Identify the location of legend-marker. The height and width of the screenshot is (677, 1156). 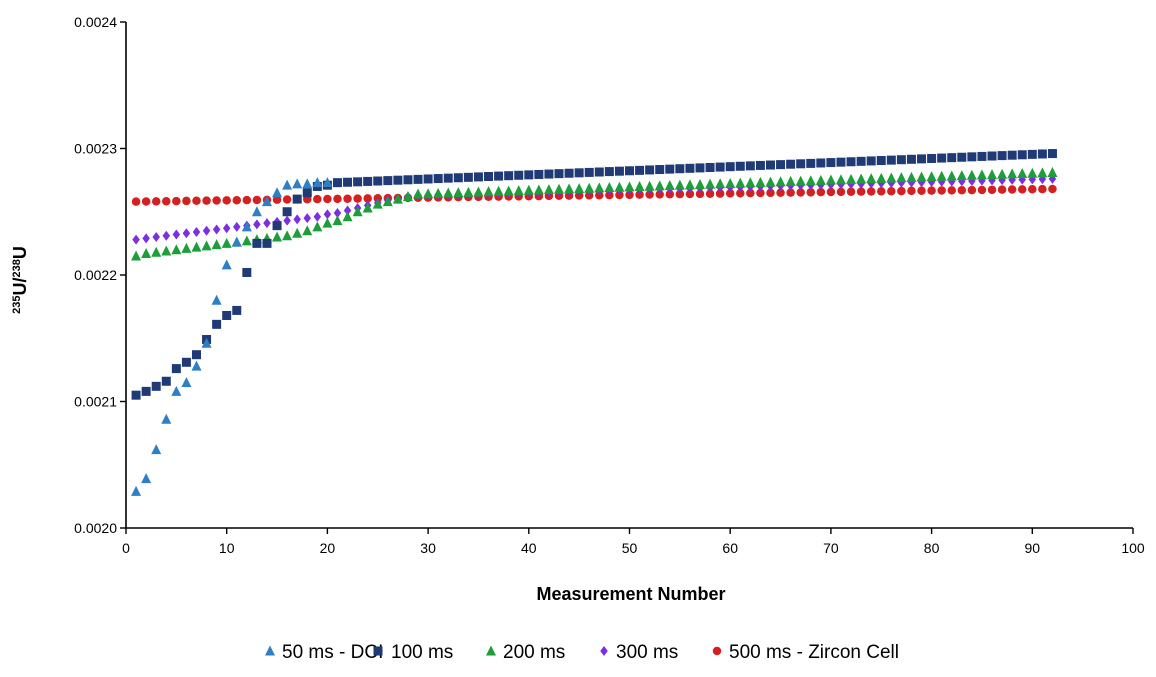
(717, 651).